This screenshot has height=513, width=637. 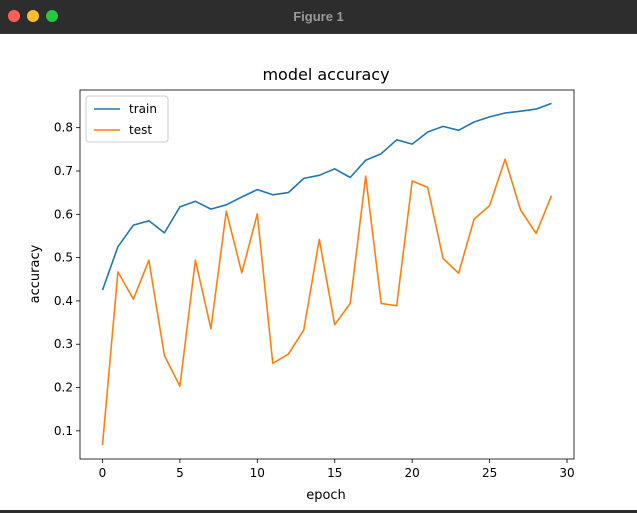 I want to click on minimize-button, so click(x=33, y=16).